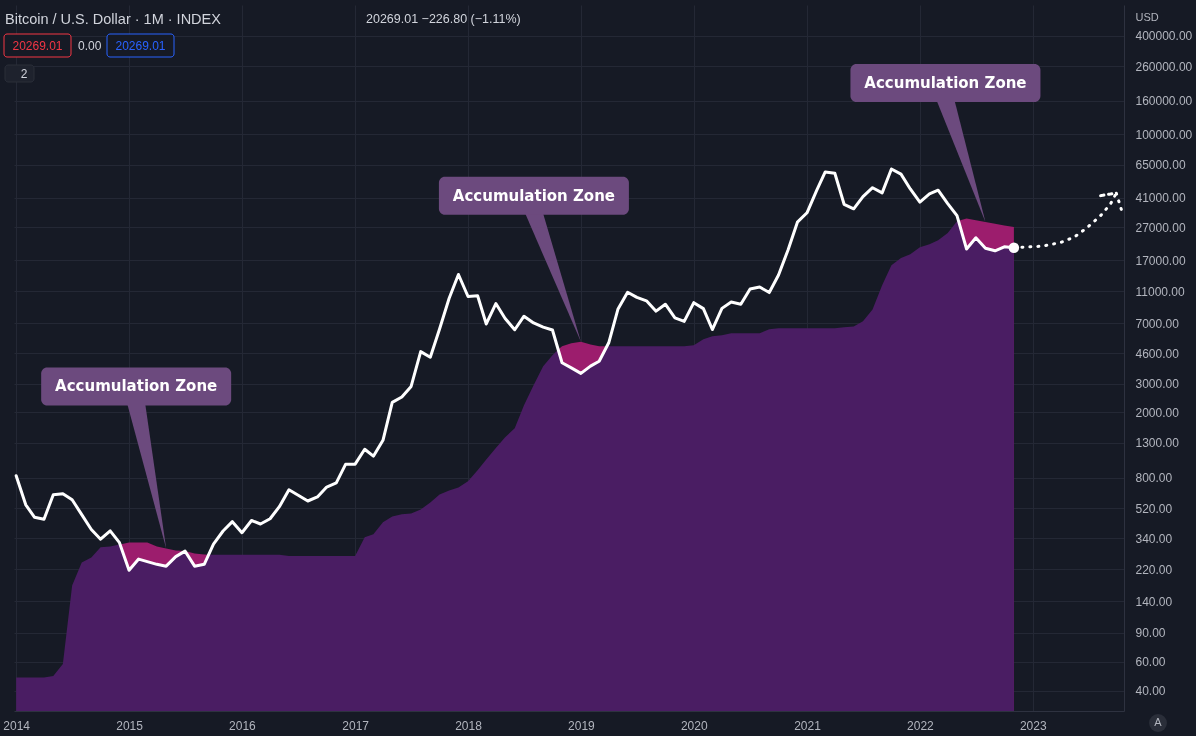 Image resolution: width=1200 pixels, height=744 pixels. Describe the element at coordinates (1164, 101) in the screenshot. I see `y-tick-label: 160000.00` at that location.